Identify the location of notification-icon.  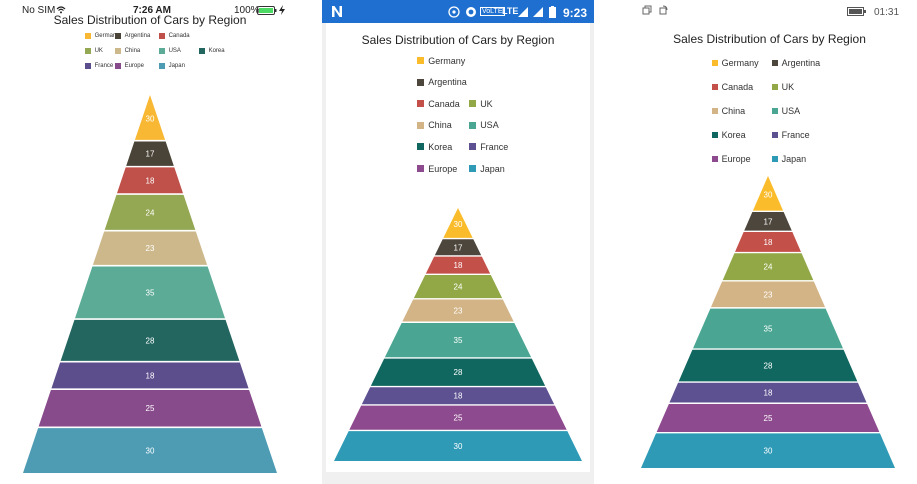
(647, 10).